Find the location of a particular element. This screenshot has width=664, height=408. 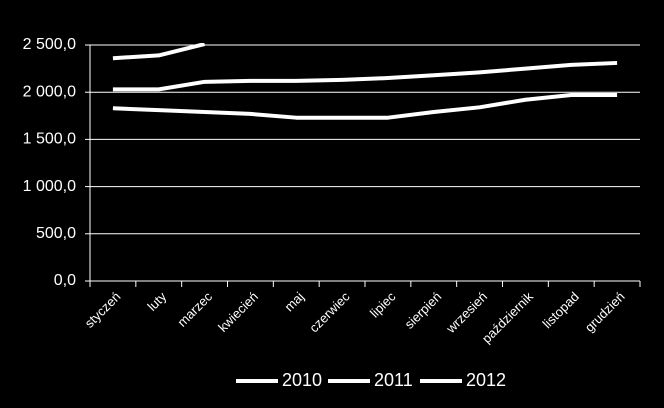

legend-label: 2012 is located at coordinates (486, 380).